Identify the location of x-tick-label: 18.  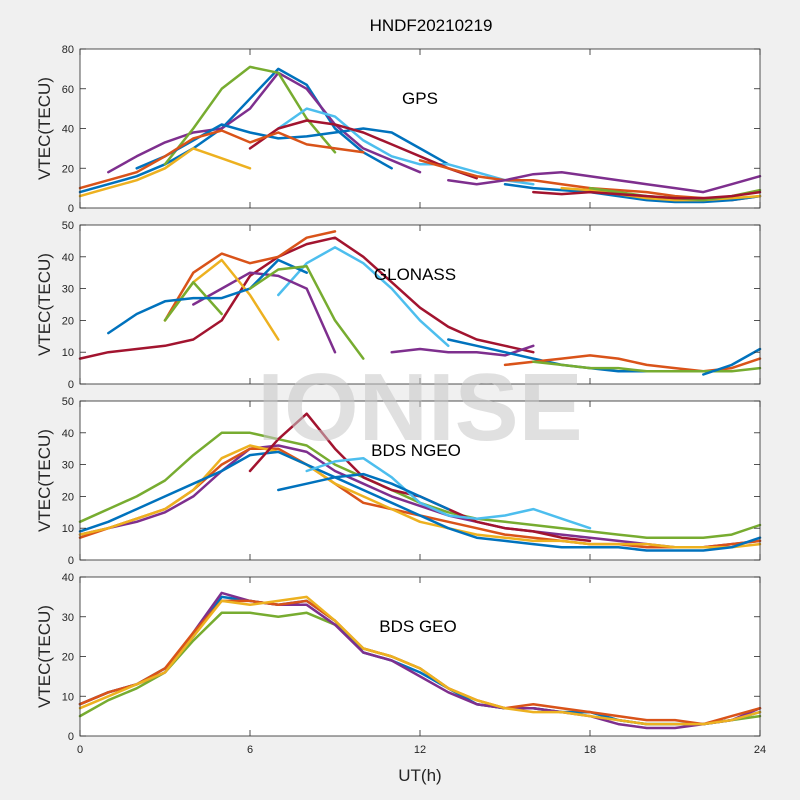
(590, 750).